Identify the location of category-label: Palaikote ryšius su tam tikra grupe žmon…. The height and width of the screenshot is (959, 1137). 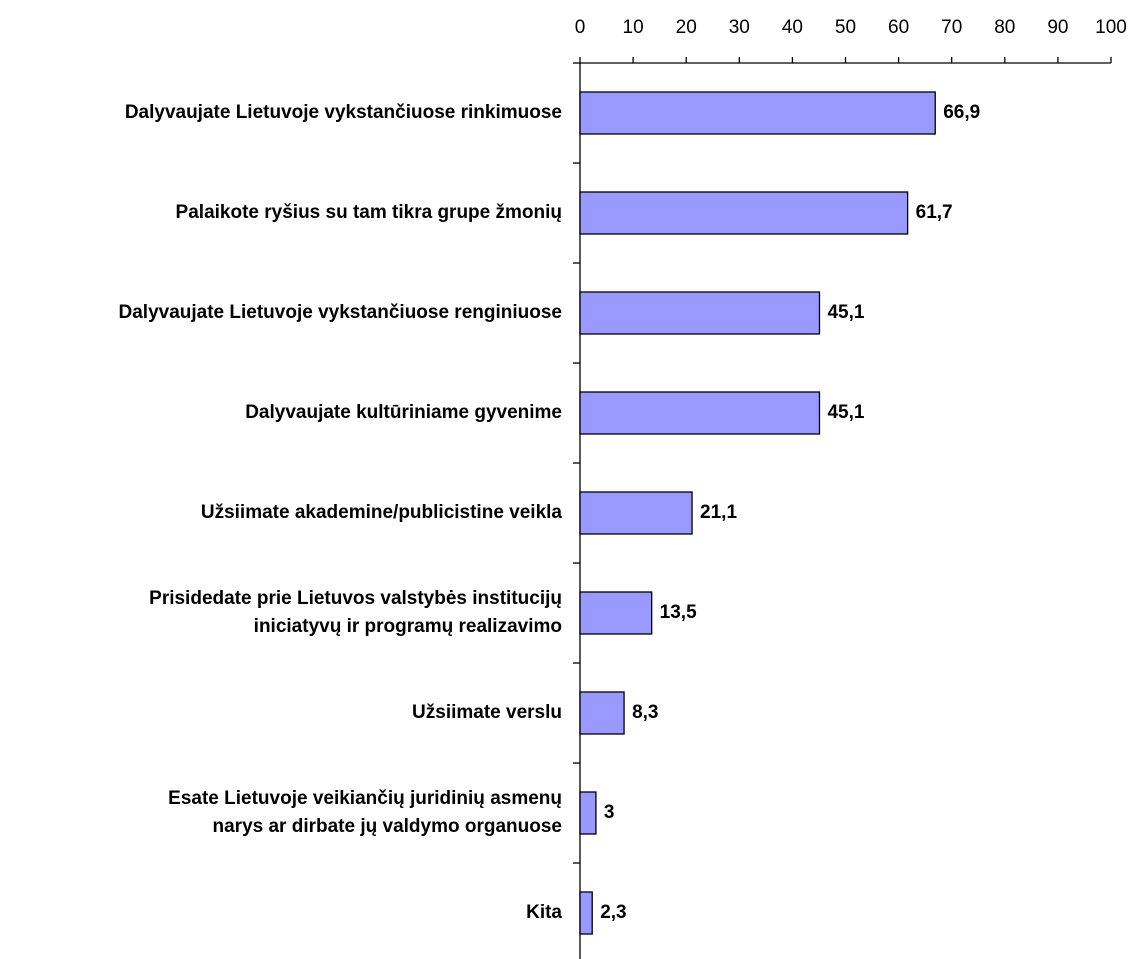
(369, 212).